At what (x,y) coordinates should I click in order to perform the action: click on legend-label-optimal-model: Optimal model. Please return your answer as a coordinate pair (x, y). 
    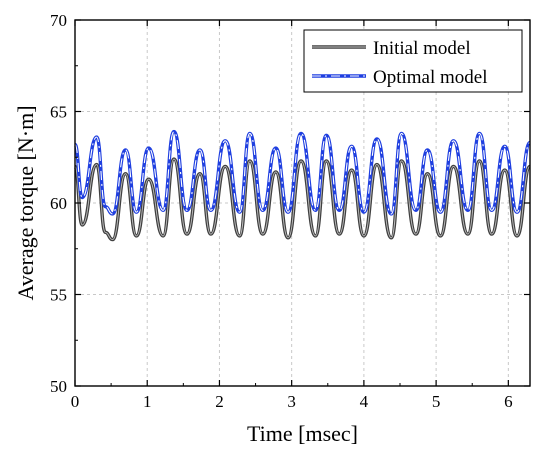
    Looking at the image, I should click on (430, 77).